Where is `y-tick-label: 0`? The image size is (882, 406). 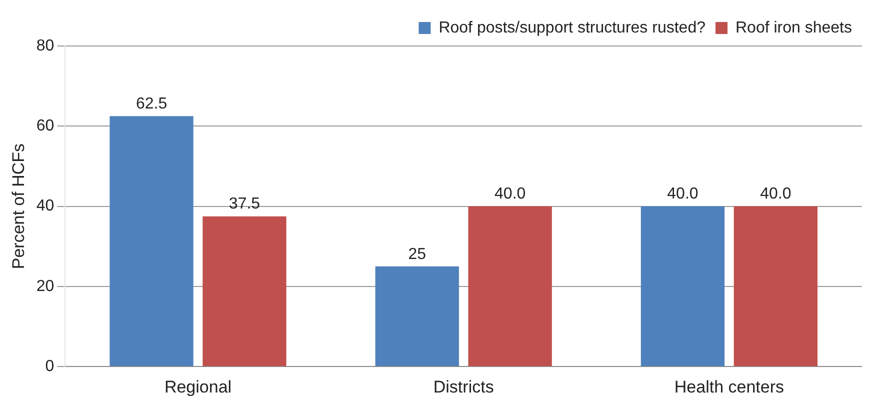 y-tick-label: 0 is located at coordinates (49, 367).